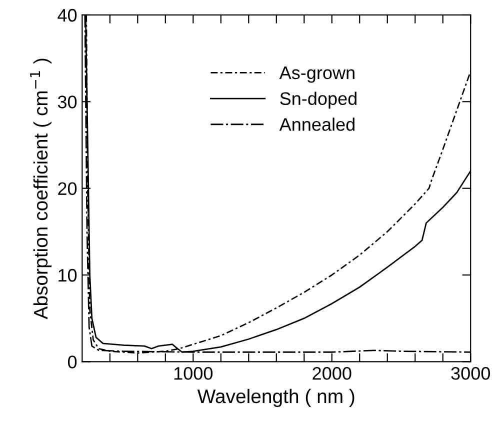 The image size is (498, 428). I want to click on legend-label: Annealed, so click(316, 124).